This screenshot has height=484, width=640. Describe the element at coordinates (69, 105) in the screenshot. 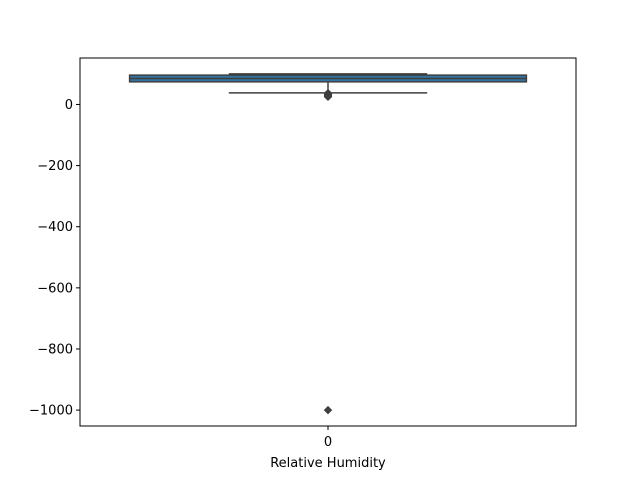

I see `y-tick-label: 0` at that location.